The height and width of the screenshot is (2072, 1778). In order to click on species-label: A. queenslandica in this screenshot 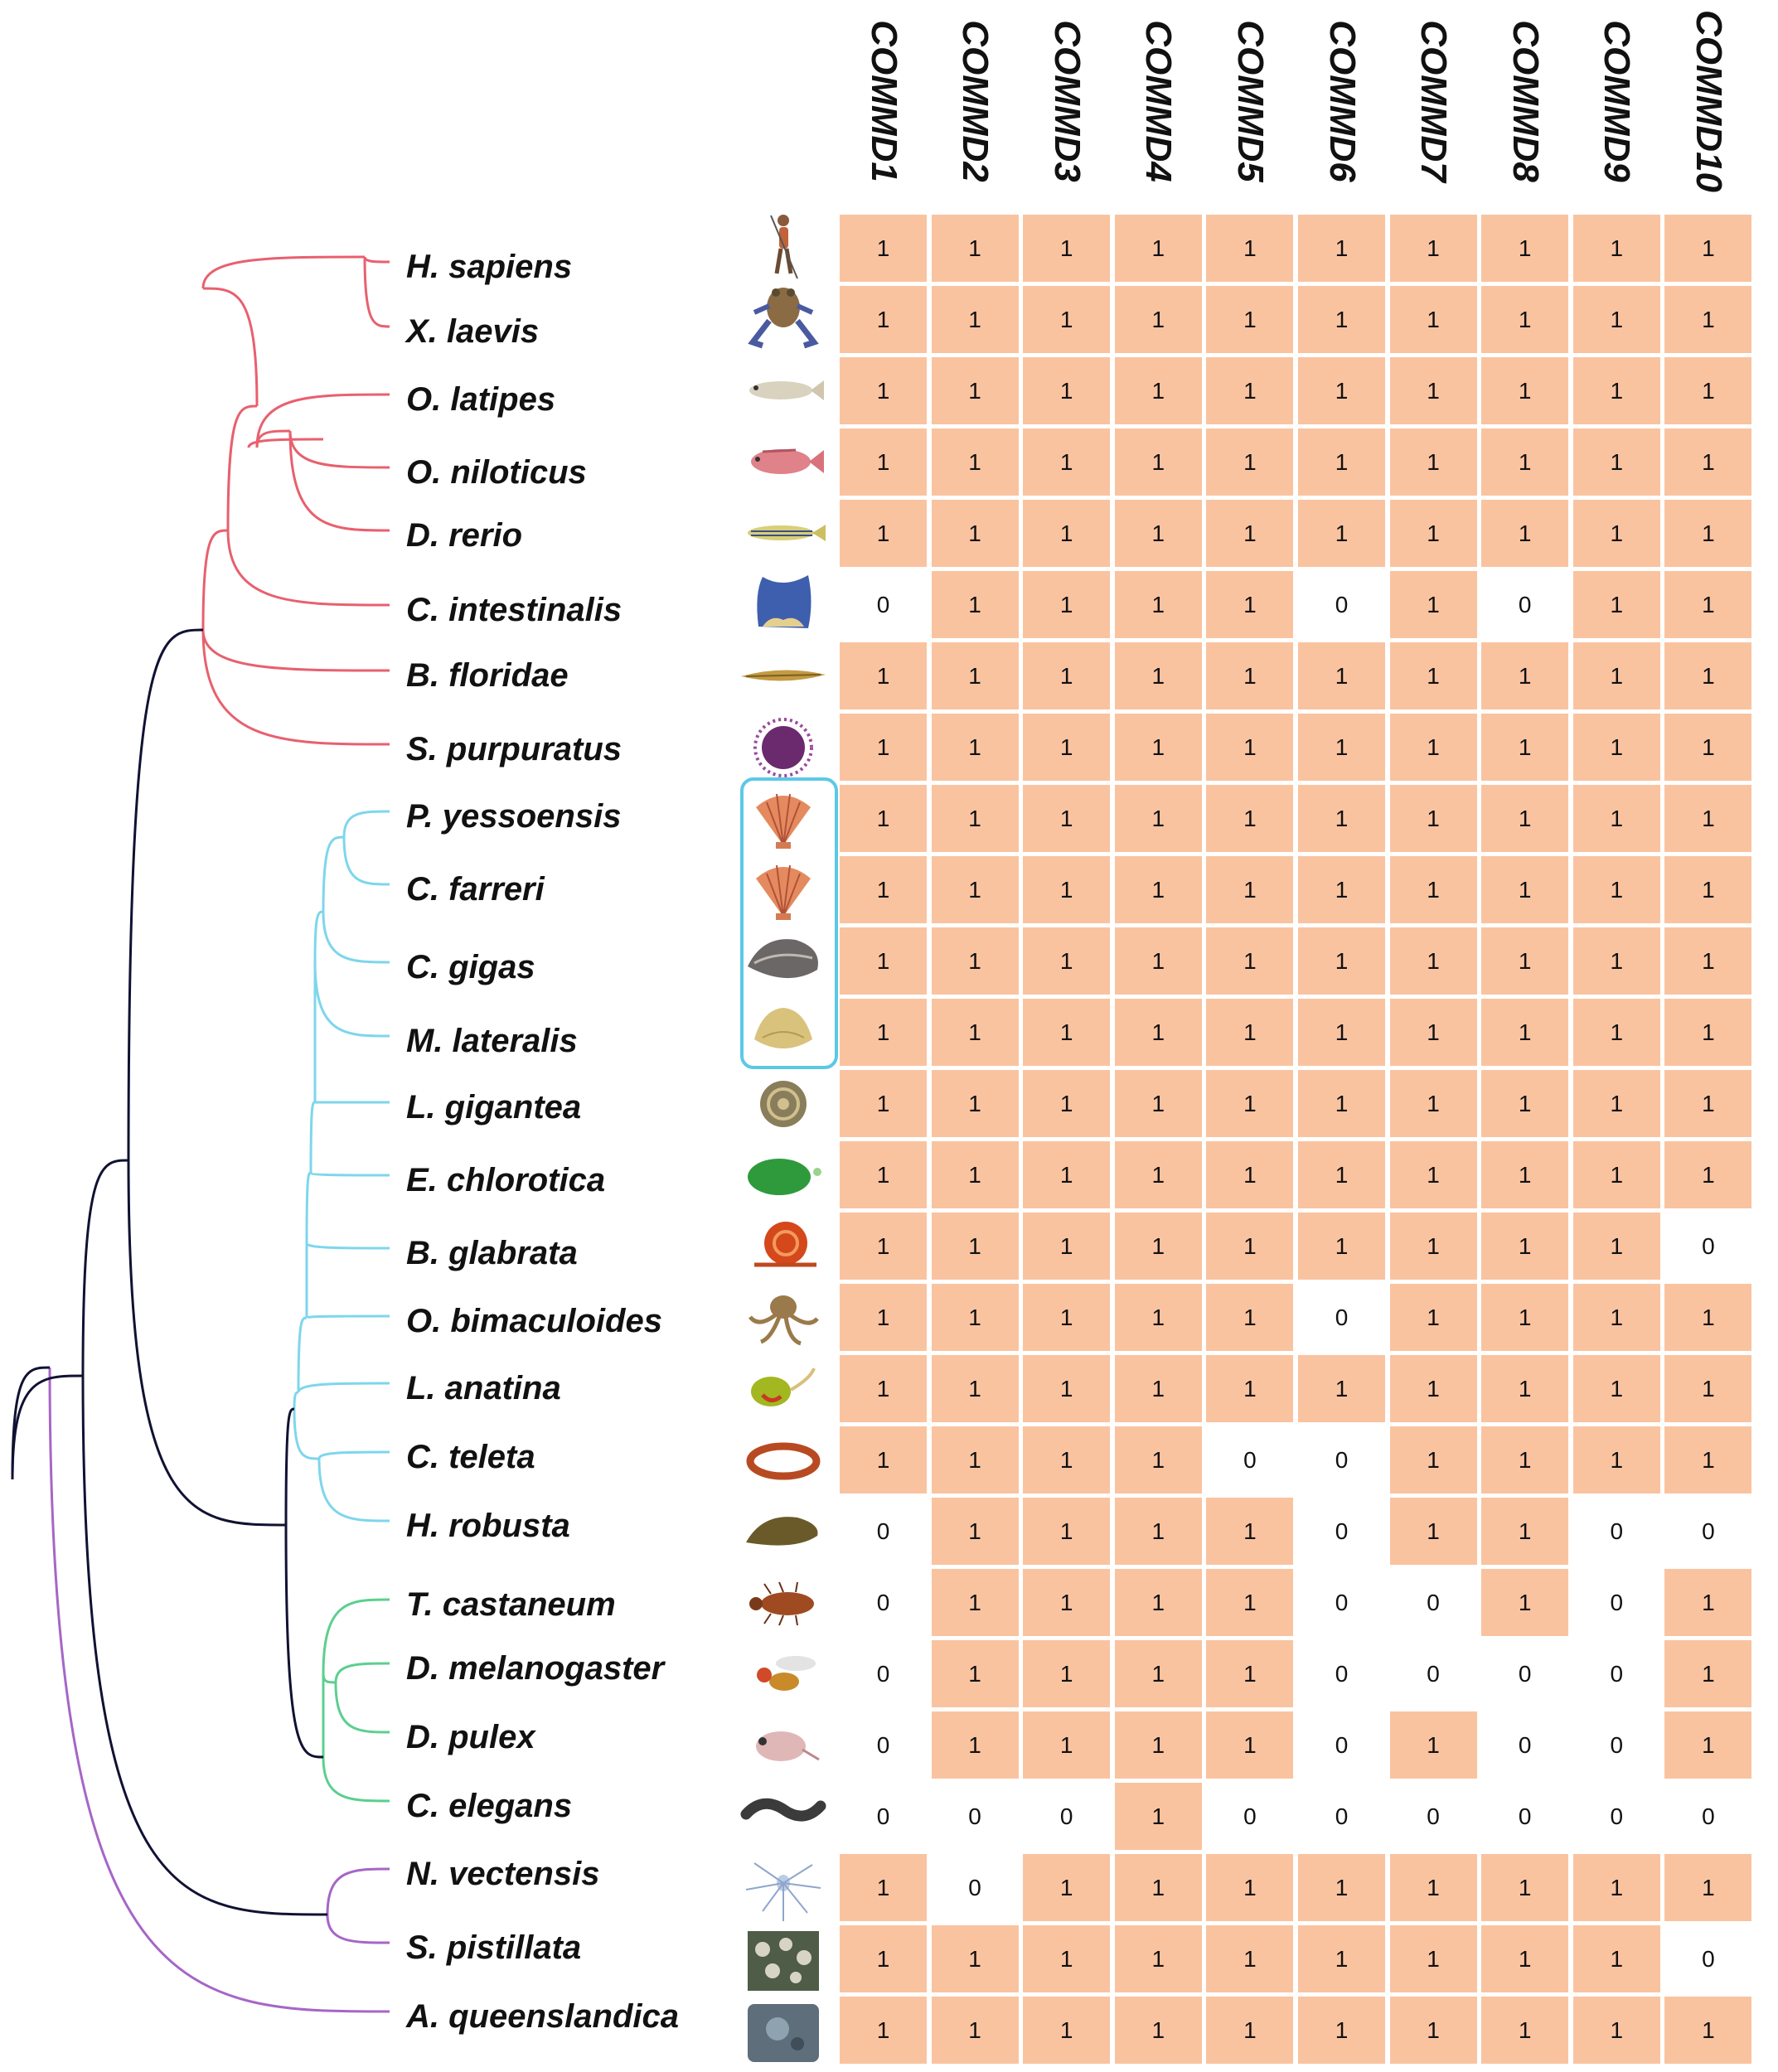, I will do `click(542, 2016)`.